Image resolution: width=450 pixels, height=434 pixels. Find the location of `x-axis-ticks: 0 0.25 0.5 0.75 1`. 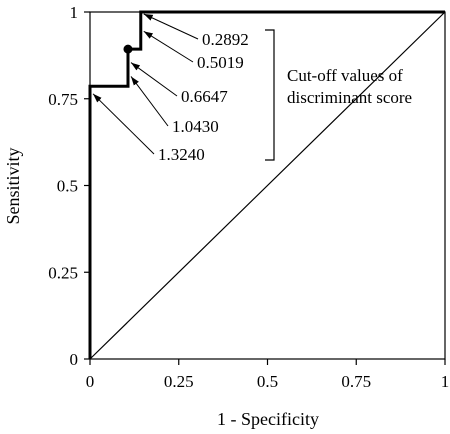

x-axis-ticks: 0 0.25 0.5 0.75 1 is located at coordinates (268, 375).